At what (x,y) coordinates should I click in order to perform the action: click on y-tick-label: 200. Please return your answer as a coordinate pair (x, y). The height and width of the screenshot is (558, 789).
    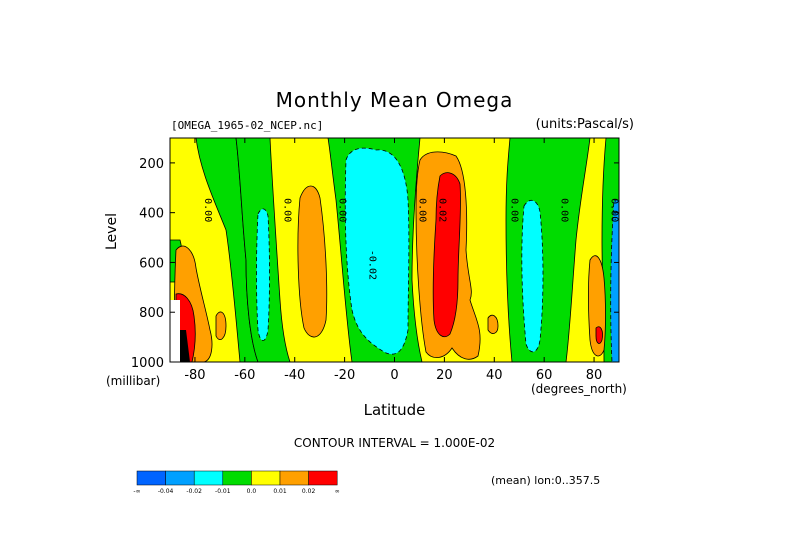
    Looking at the image, I should click on (151, 164).